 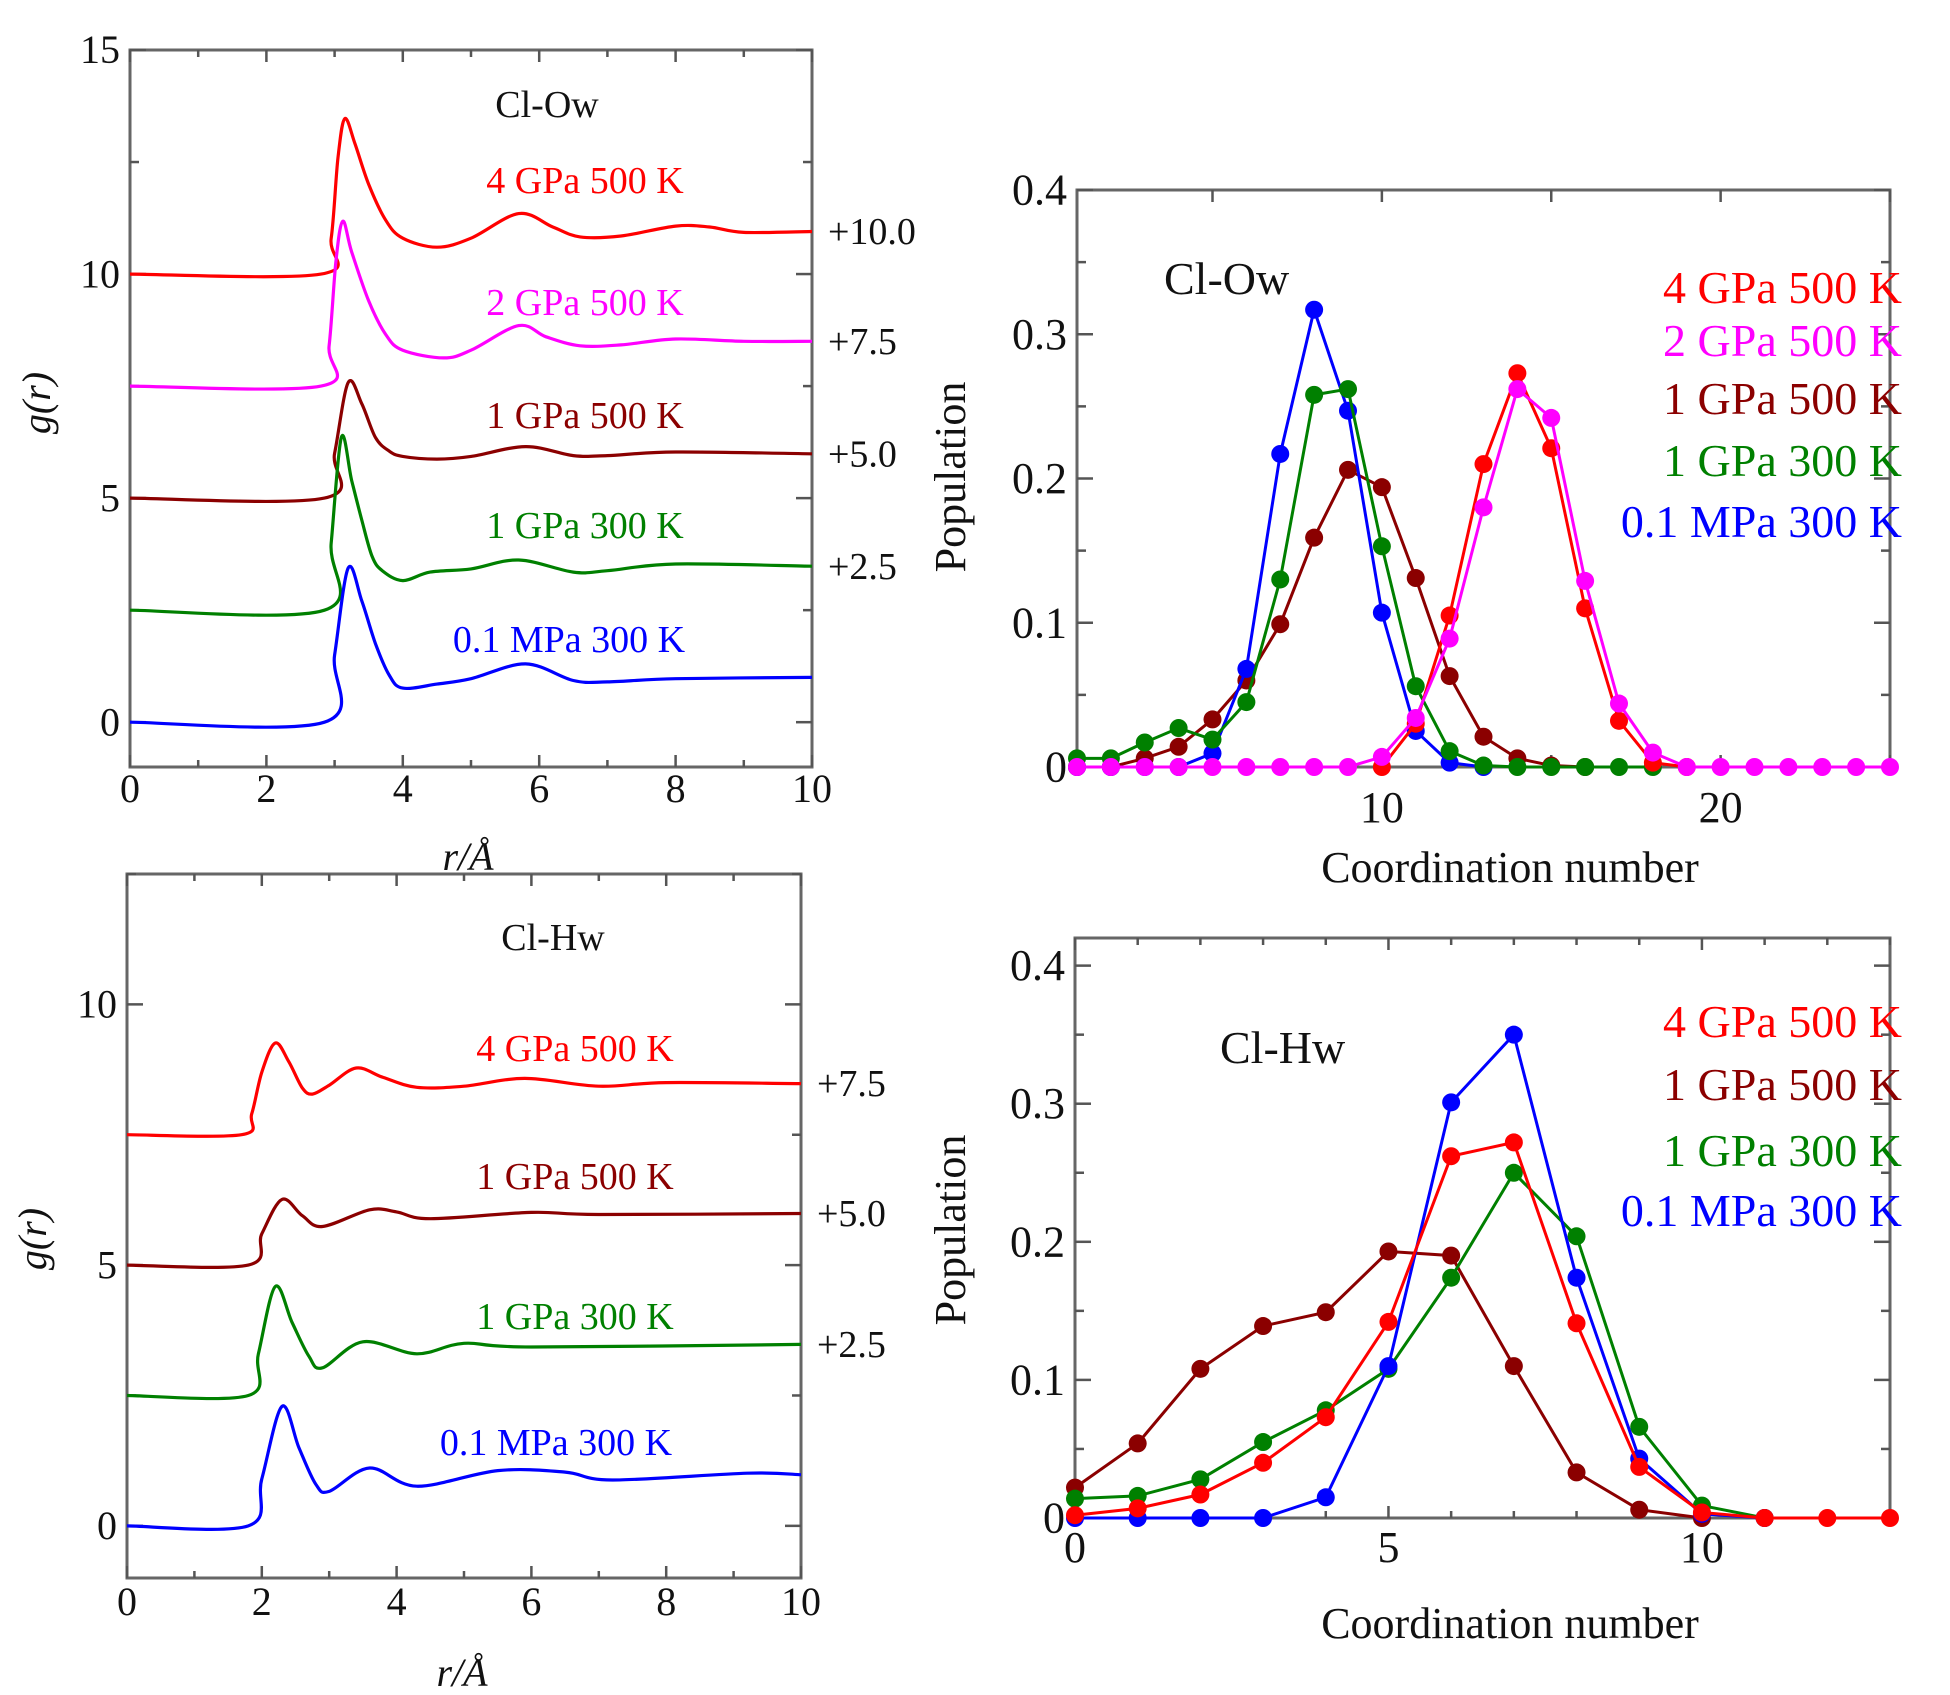 I want to click on offset-label: +2.5, so click(x=851, y=1345).